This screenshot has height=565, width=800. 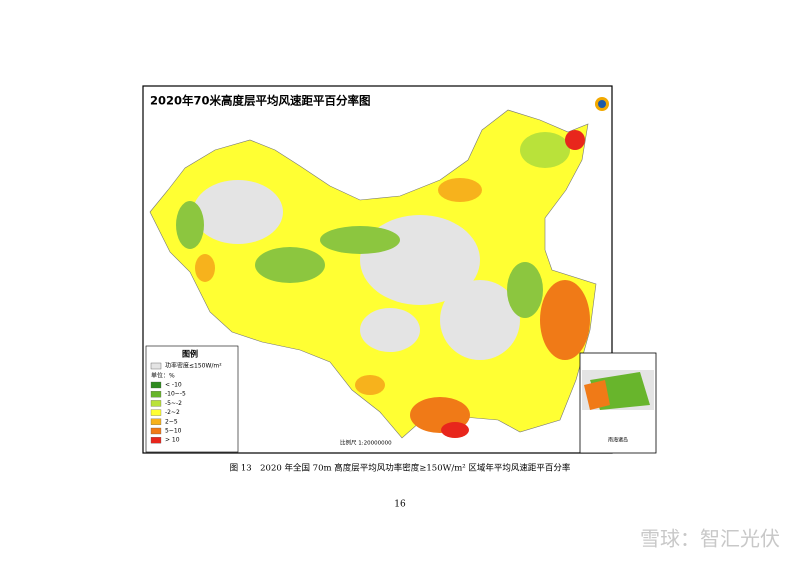 What do you see at coordinates (190, 354) in the screenshot?
I see `legend-title: 图例` at bounding box center [190, 354].